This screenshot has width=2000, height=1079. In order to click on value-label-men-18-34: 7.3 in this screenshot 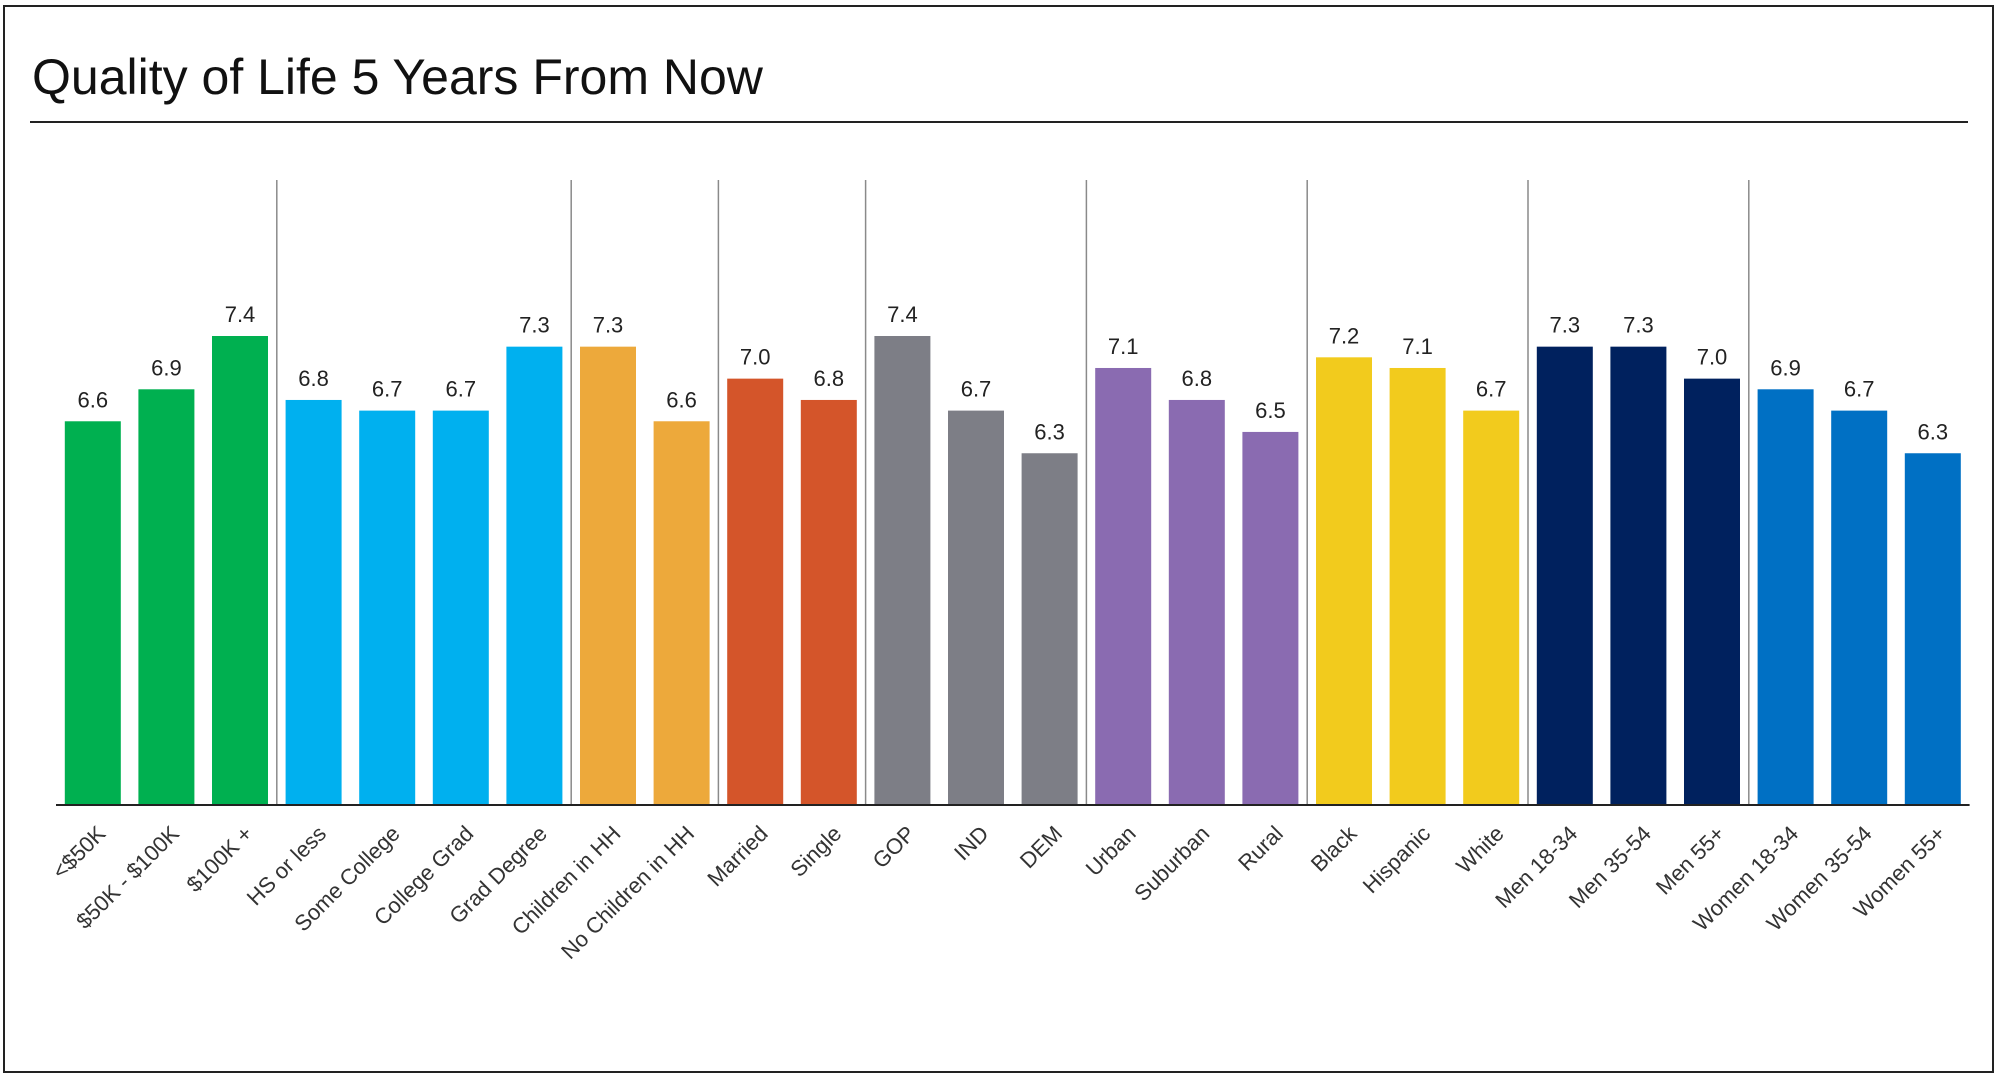, I will do `click(1565, 325)`.